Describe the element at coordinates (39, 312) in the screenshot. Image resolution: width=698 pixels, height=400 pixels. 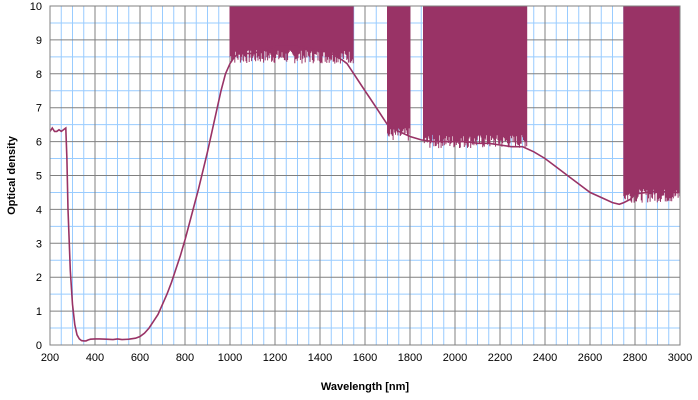
I see `y-tick-label: 1` at that location.